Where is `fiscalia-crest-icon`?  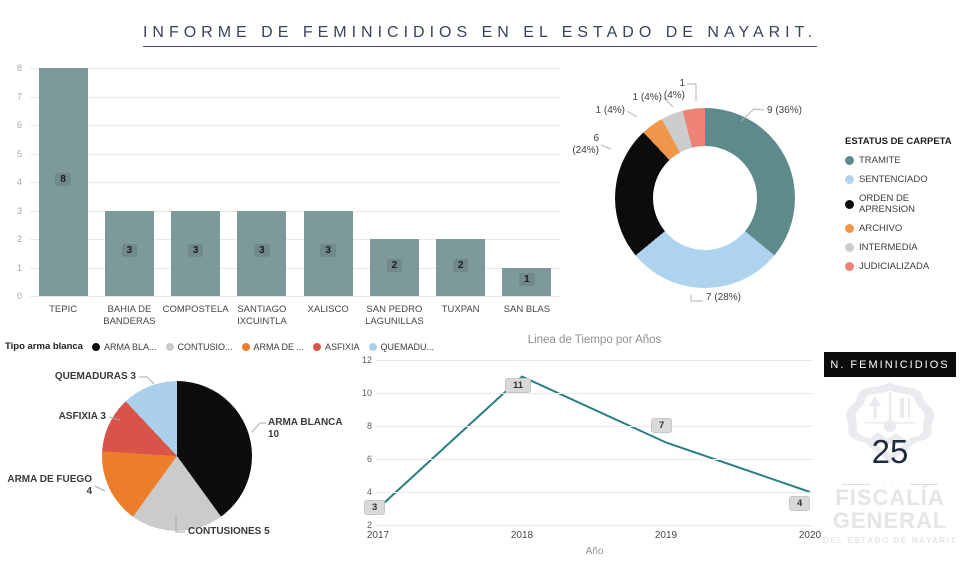
fiscalia-crest-icon is located at coordinates (890, 423).